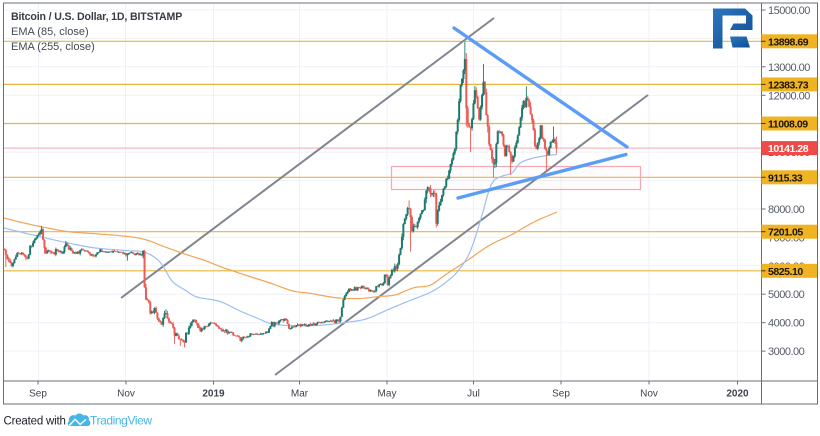  Describe the element at coordinates (96, 17) in the screenshot. I see `svg-text:Bitcoin / U.S. Dollar, 1D, BIT: Bitcoin / U.S. Dollar, 1D, BITSTAMP` at that location.